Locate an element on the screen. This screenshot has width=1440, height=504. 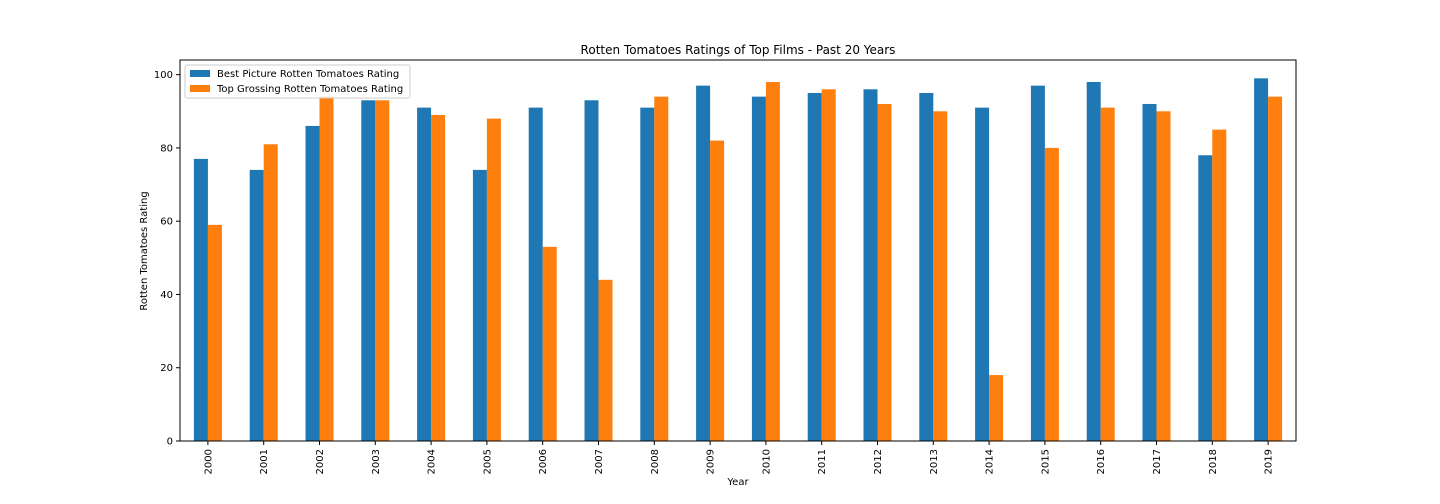
bar-best-picture-2017 is located at coordinates (1149, 272).